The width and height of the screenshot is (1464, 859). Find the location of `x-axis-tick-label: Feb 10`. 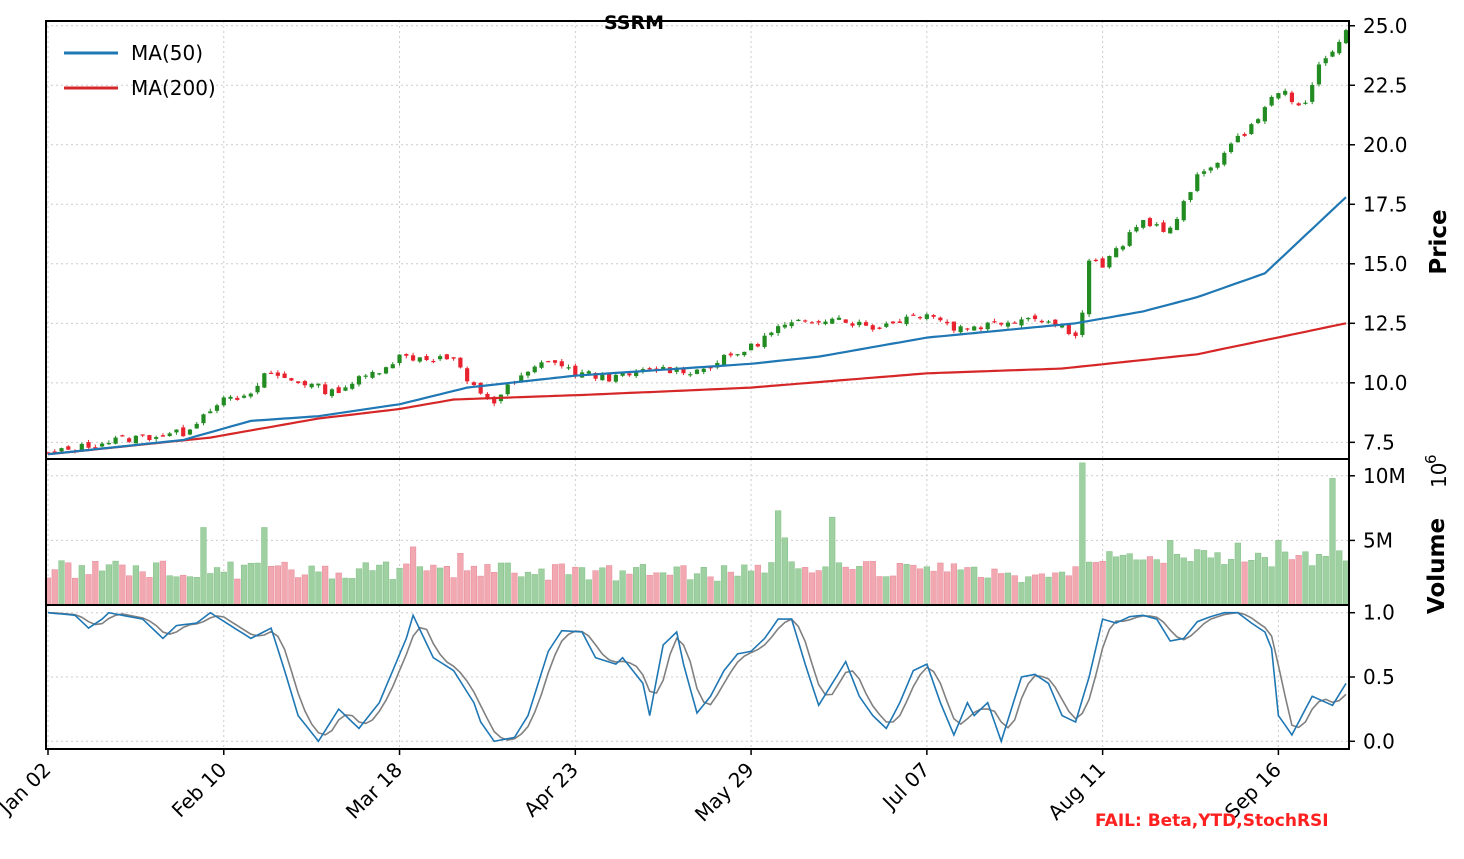

x-axis-tick-label: Feb 10 is located at coordinates (199, 790).